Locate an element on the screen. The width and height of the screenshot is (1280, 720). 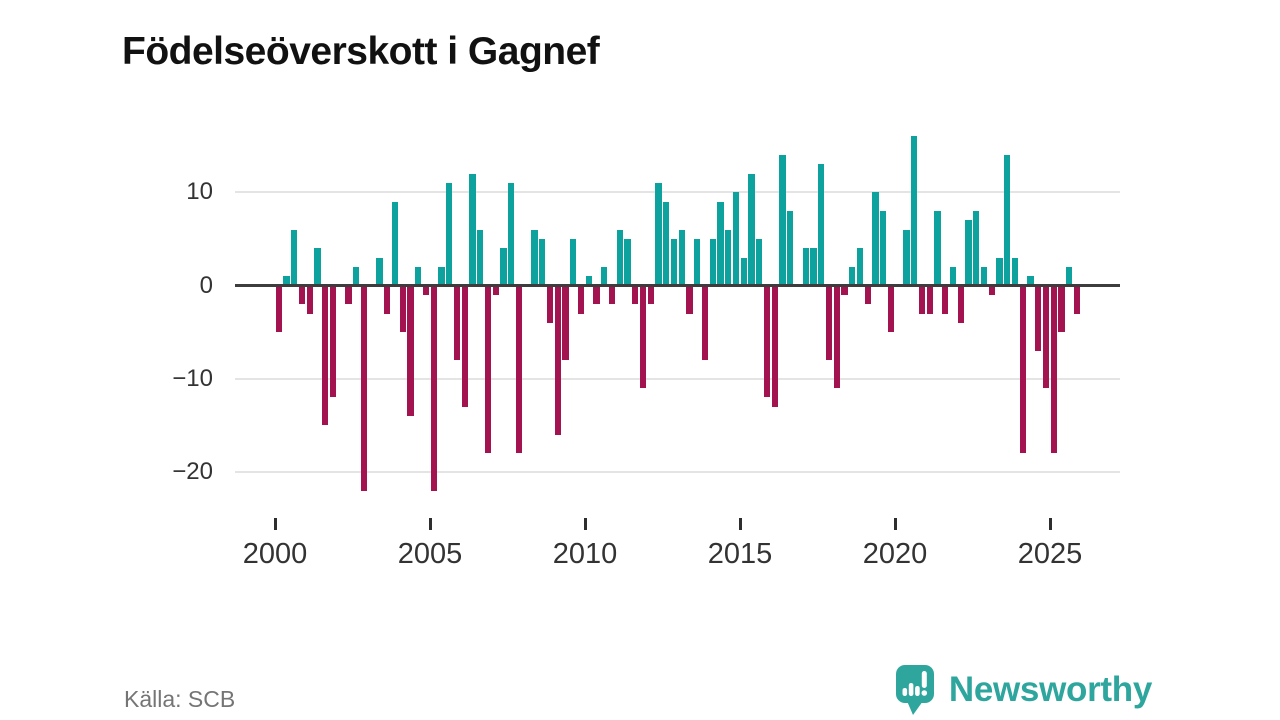
bar-2004Q2 is located at coordinates (410, 350).